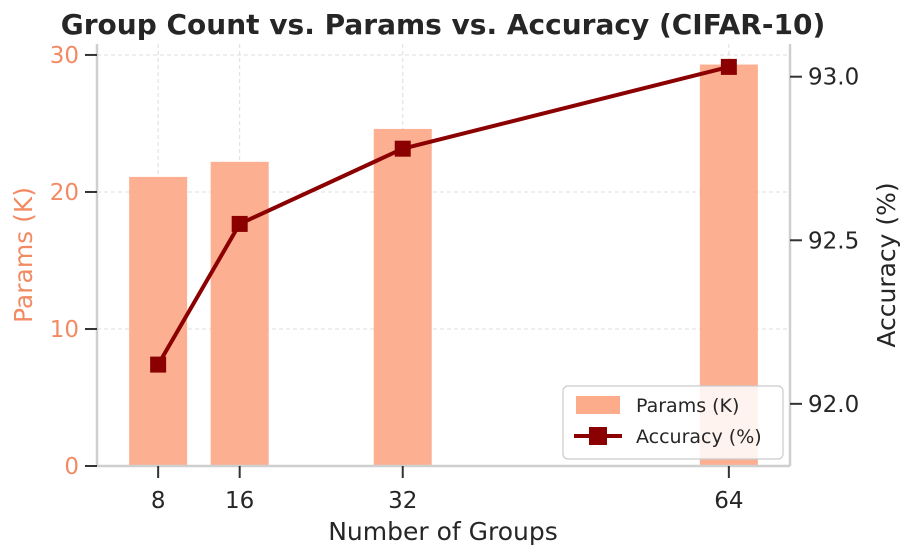  Describe the element at coordinates (687, 406) in the screenshot. I see `legend-label-params: Params (K)` at that location.